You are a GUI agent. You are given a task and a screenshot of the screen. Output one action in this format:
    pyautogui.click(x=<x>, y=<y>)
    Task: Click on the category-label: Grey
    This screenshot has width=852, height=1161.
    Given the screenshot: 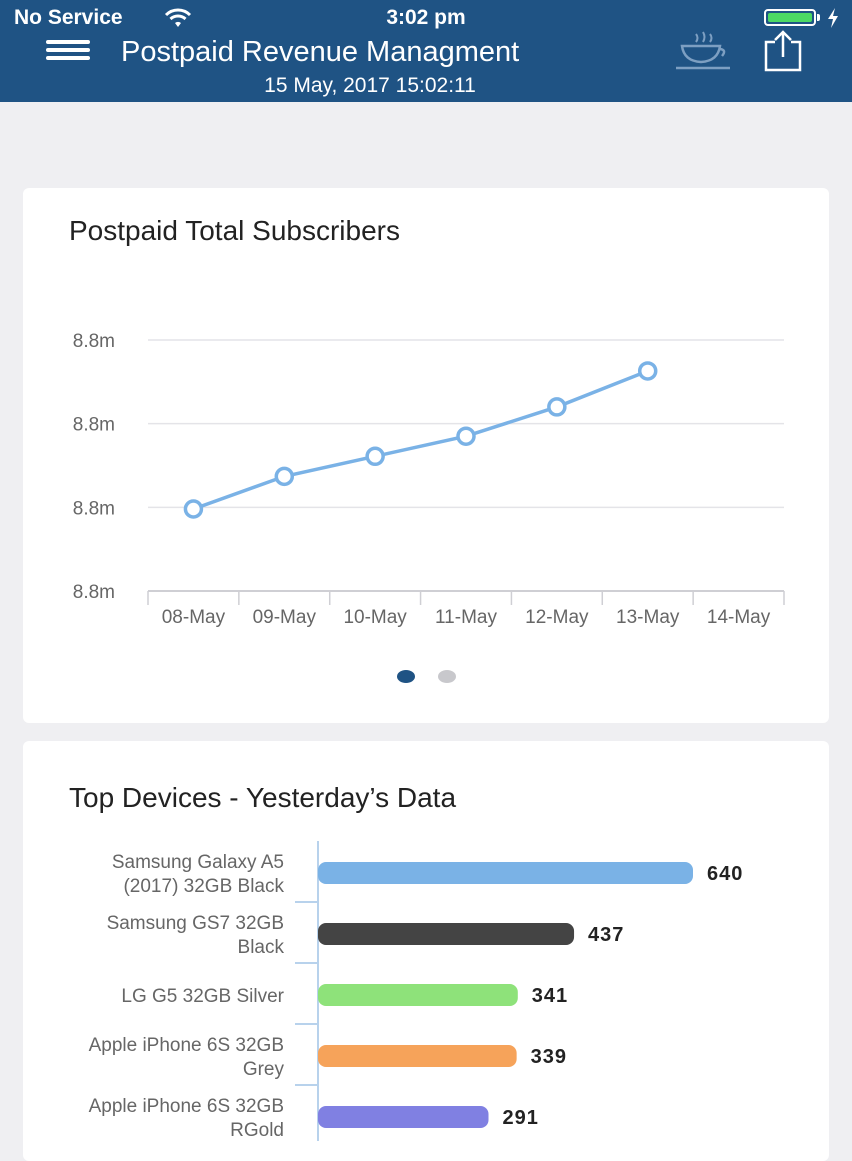 What is the action you would take?
    pyautogui.click(x=264, y=1069)
    